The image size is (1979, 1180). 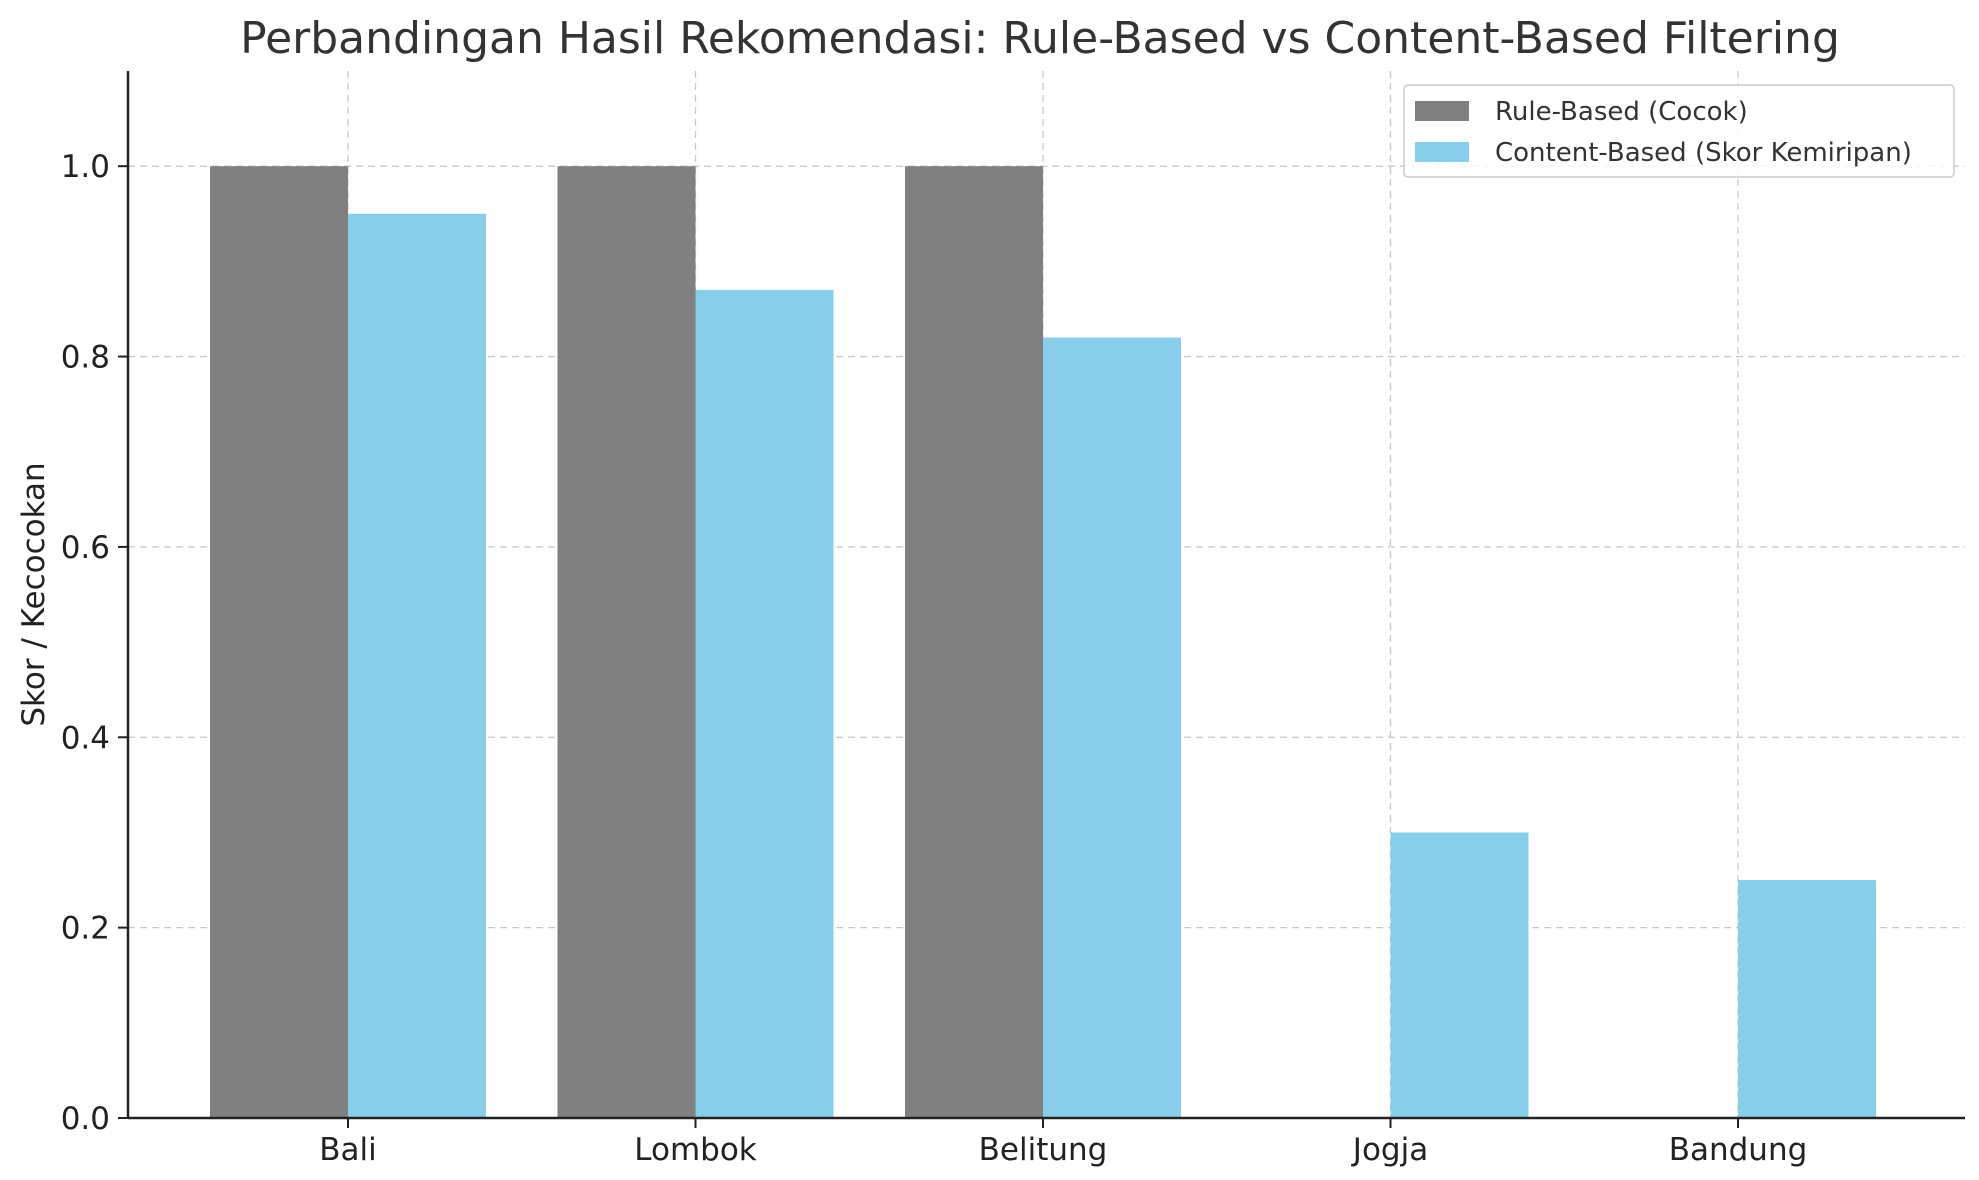 What do you see at coordinates (85, 738) in the screenshot?
I see `y-tick-label: 0.4` at bounding box center [85, 738].